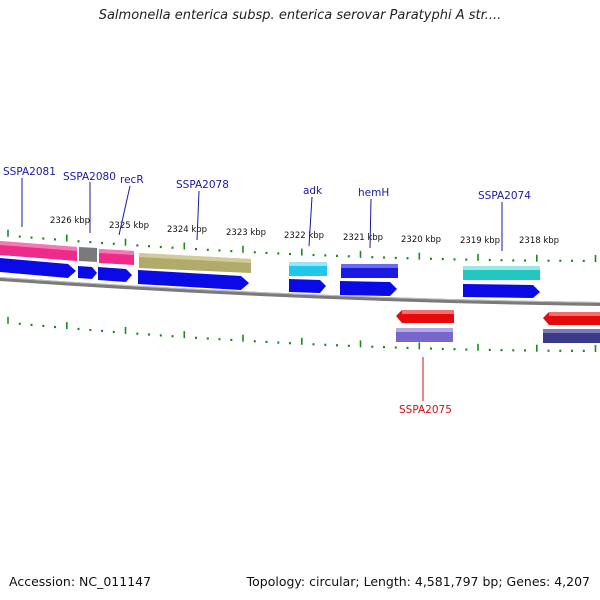 The height and width of the screenshot is (600, 600). I want to click on reverse-strand-genes, so click(498, 317).